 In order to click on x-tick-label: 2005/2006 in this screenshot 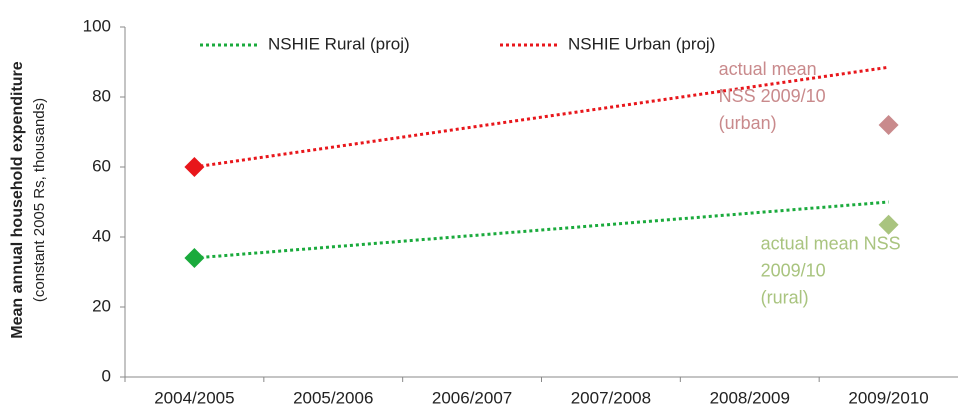, I will do `click(333, 397)`.